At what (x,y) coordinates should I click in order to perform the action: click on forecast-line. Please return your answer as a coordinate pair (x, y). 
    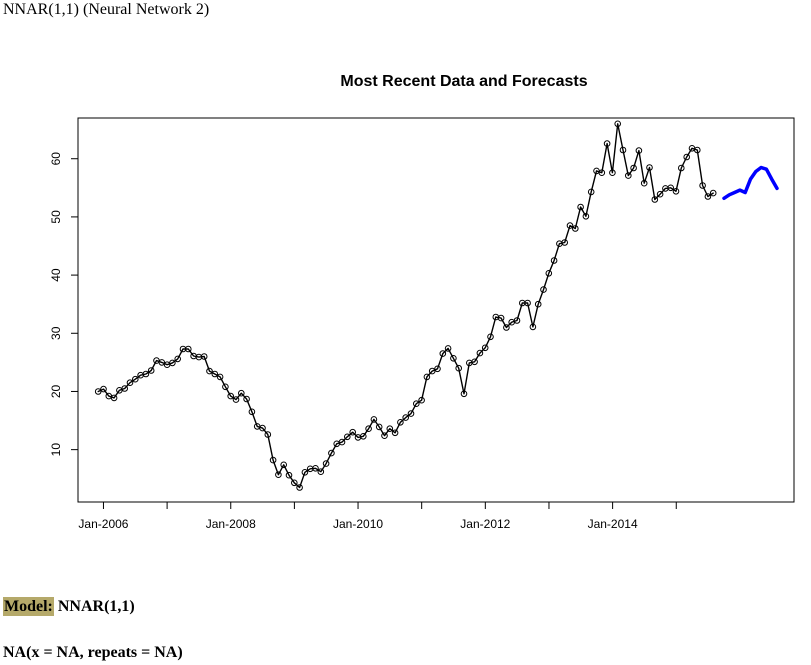
    Looking at the image, I should click on (750, 183).